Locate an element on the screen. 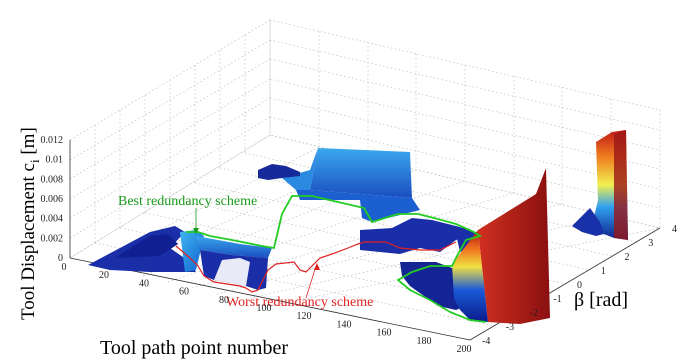 The image size is (693, 360). surface-big-wall-face is located at coordinates (514, 246).